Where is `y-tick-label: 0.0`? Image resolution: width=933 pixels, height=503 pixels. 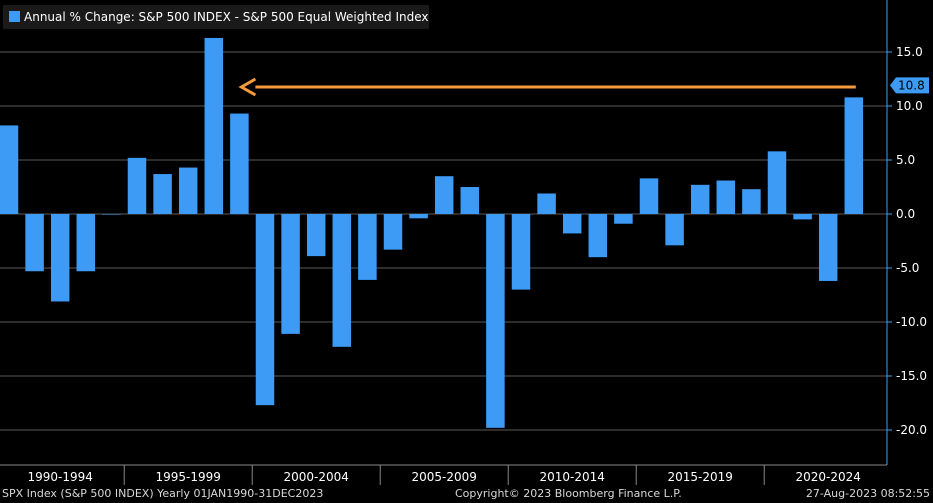 y-tick-label: 0.0 is located at coordinates (905, 214).